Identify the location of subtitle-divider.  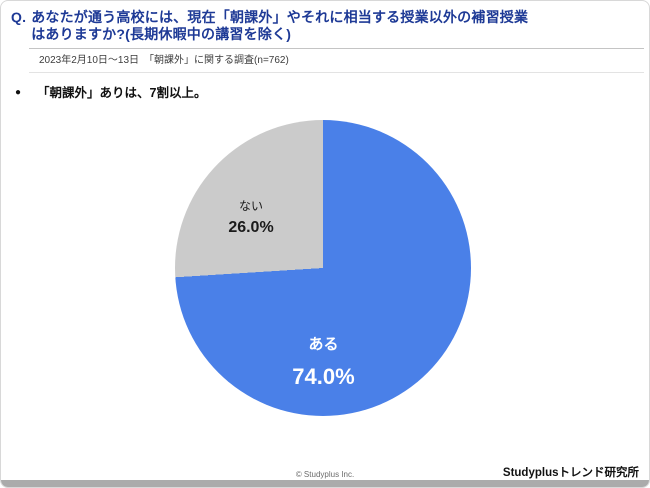
(336, 72).